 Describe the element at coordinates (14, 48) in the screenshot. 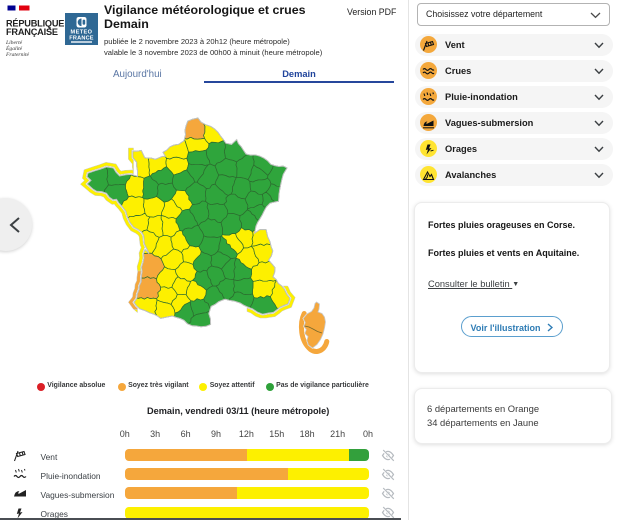

I see `svg-text: Égalité` at that location.